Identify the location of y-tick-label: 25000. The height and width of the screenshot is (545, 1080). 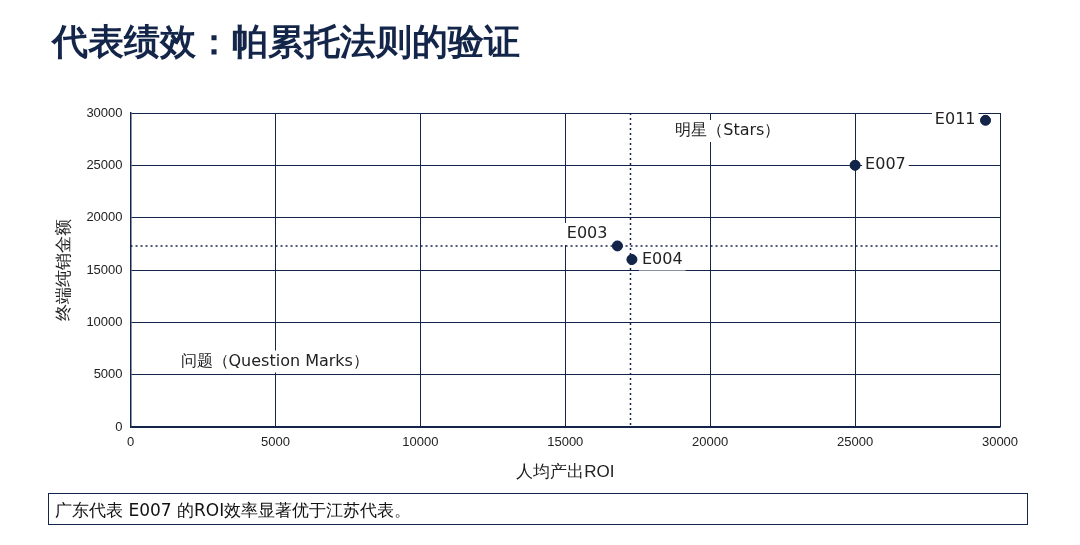
(104, 164).